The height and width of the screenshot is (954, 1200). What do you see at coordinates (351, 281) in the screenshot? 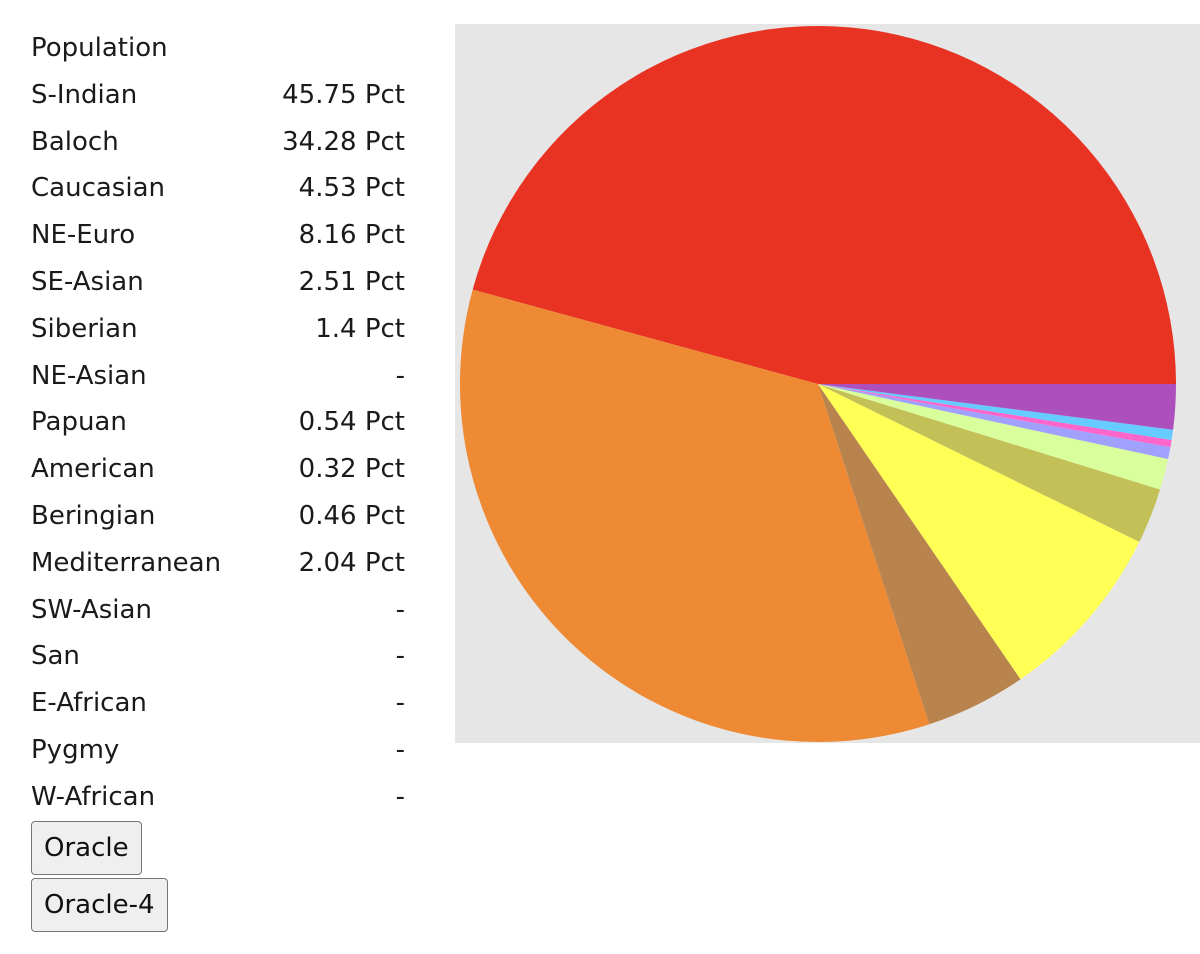
I see `population-value: 2.51 Pct` at bounding box center [351, 281].